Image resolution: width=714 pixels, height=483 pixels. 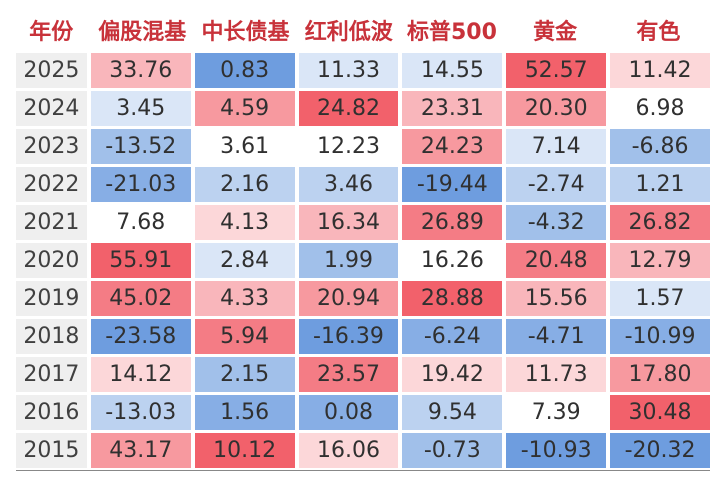 I want to click on year-cell: 2015, so click(x=51, y=450).